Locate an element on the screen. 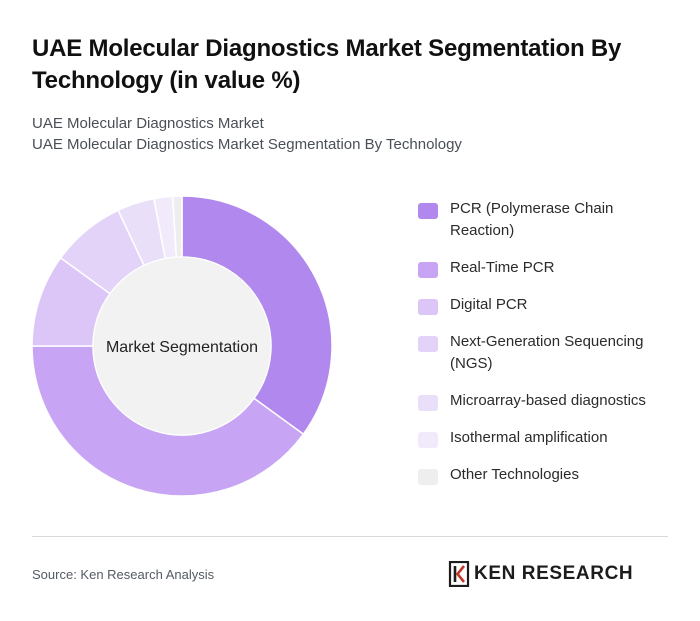  legend-item: Other Technologies is located at coordinates (548, 475).